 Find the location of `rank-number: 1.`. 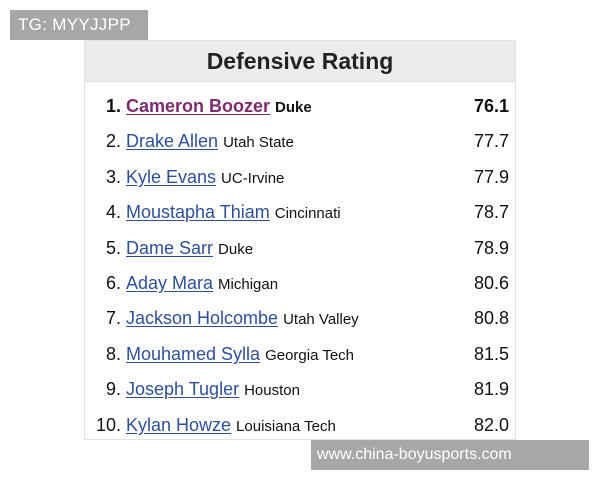

rank-number: 1. is located at coordinates (113, 106).